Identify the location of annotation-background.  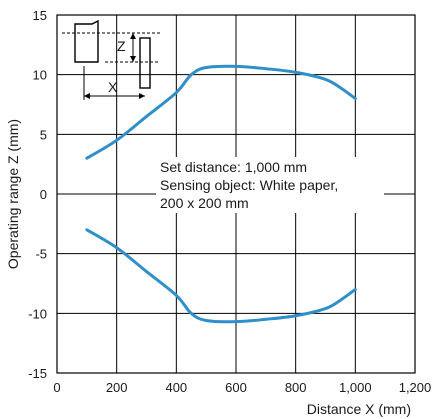
(270, 185).